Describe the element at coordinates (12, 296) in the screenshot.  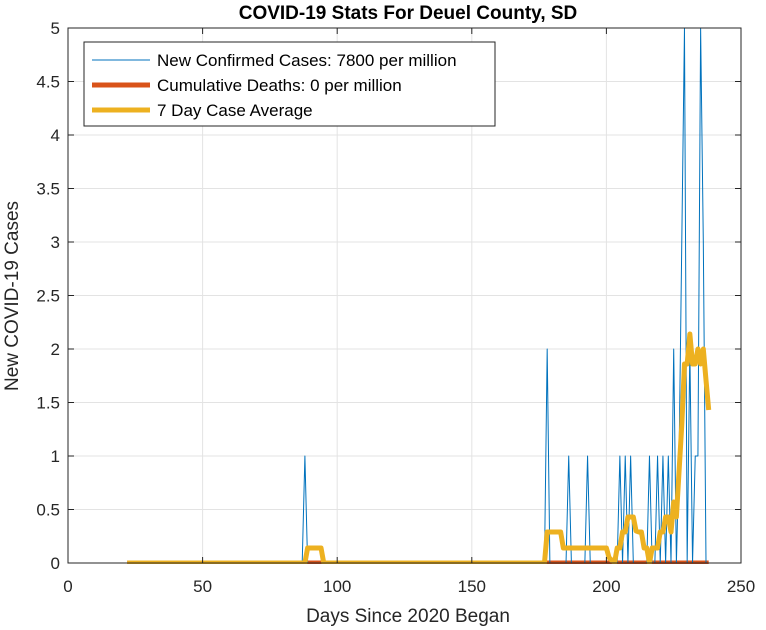
I see `y-axis-label: New COVID-19 Cases` at that location.